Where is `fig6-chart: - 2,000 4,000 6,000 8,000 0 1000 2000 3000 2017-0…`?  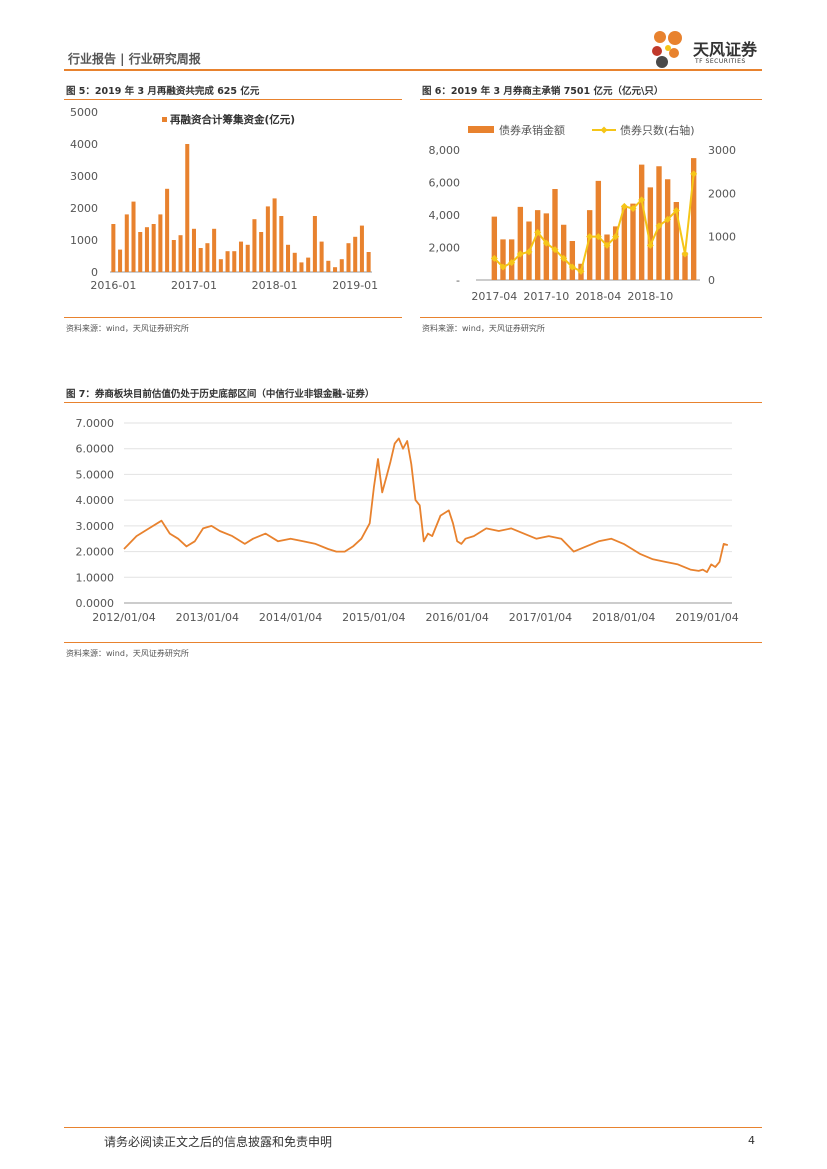 fig6-chart: - 2,000 4,000 6,000 8,000 0 1000 2000 3000 2017-0… is located at coordinates (583, 213).